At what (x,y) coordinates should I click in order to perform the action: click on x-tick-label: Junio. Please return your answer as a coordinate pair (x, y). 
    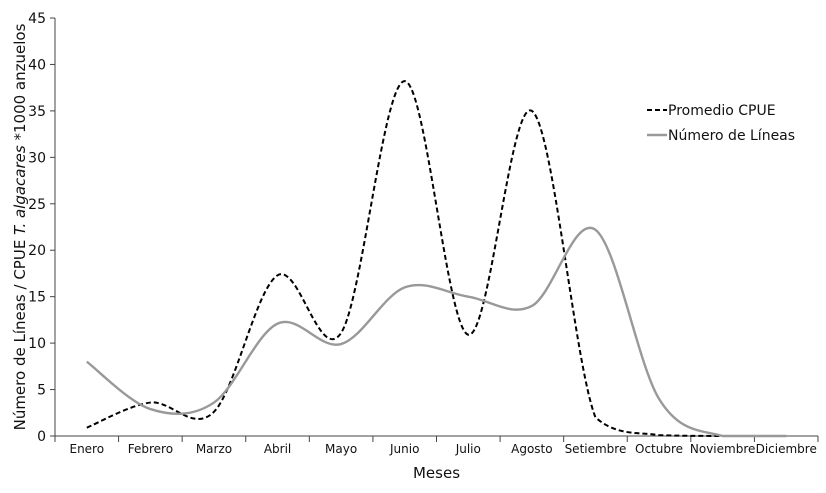
    Looking at the image, I should click on (404, 449).